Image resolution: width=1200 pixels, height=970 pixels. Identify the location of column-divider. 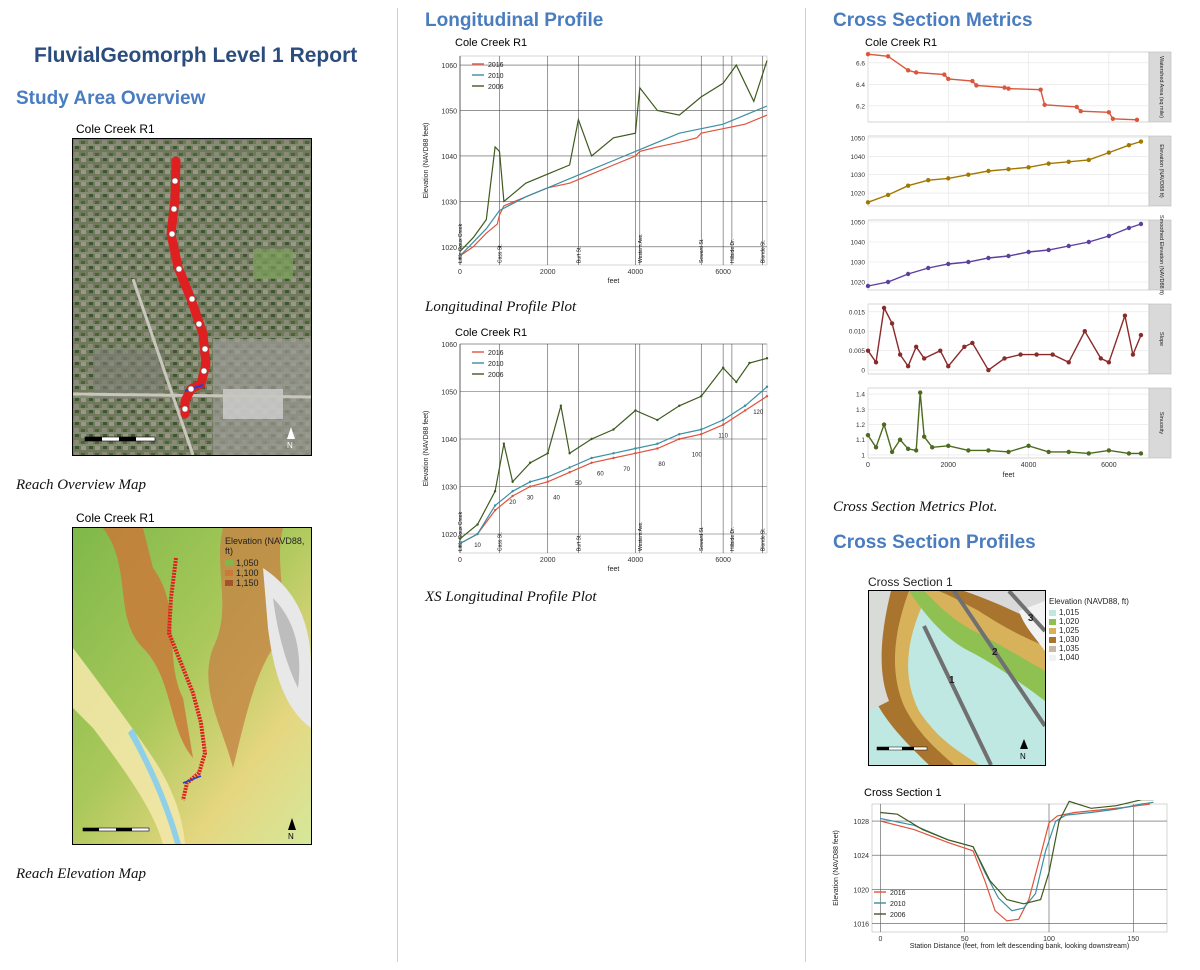
(805, 485).